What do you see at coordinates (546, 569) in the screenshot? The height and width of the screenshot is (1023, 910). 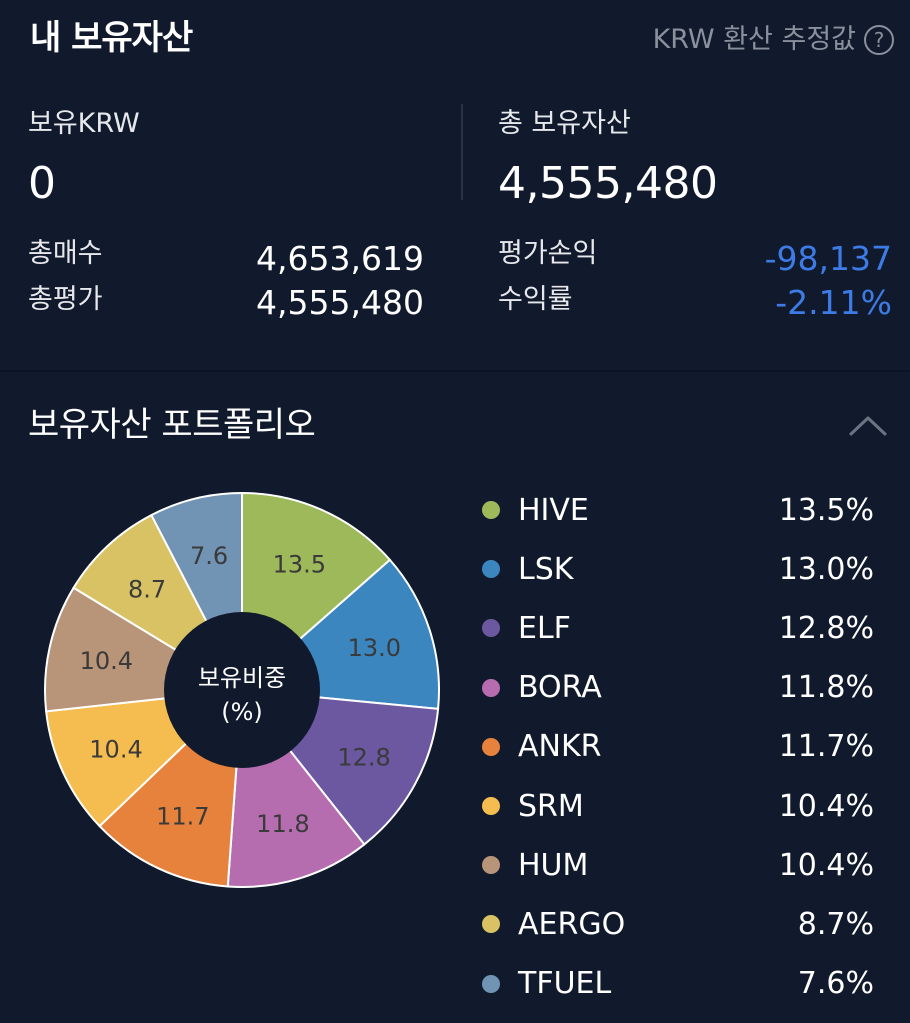 I see `legend-asset-name: LSK` at bounding box center [546, 569].